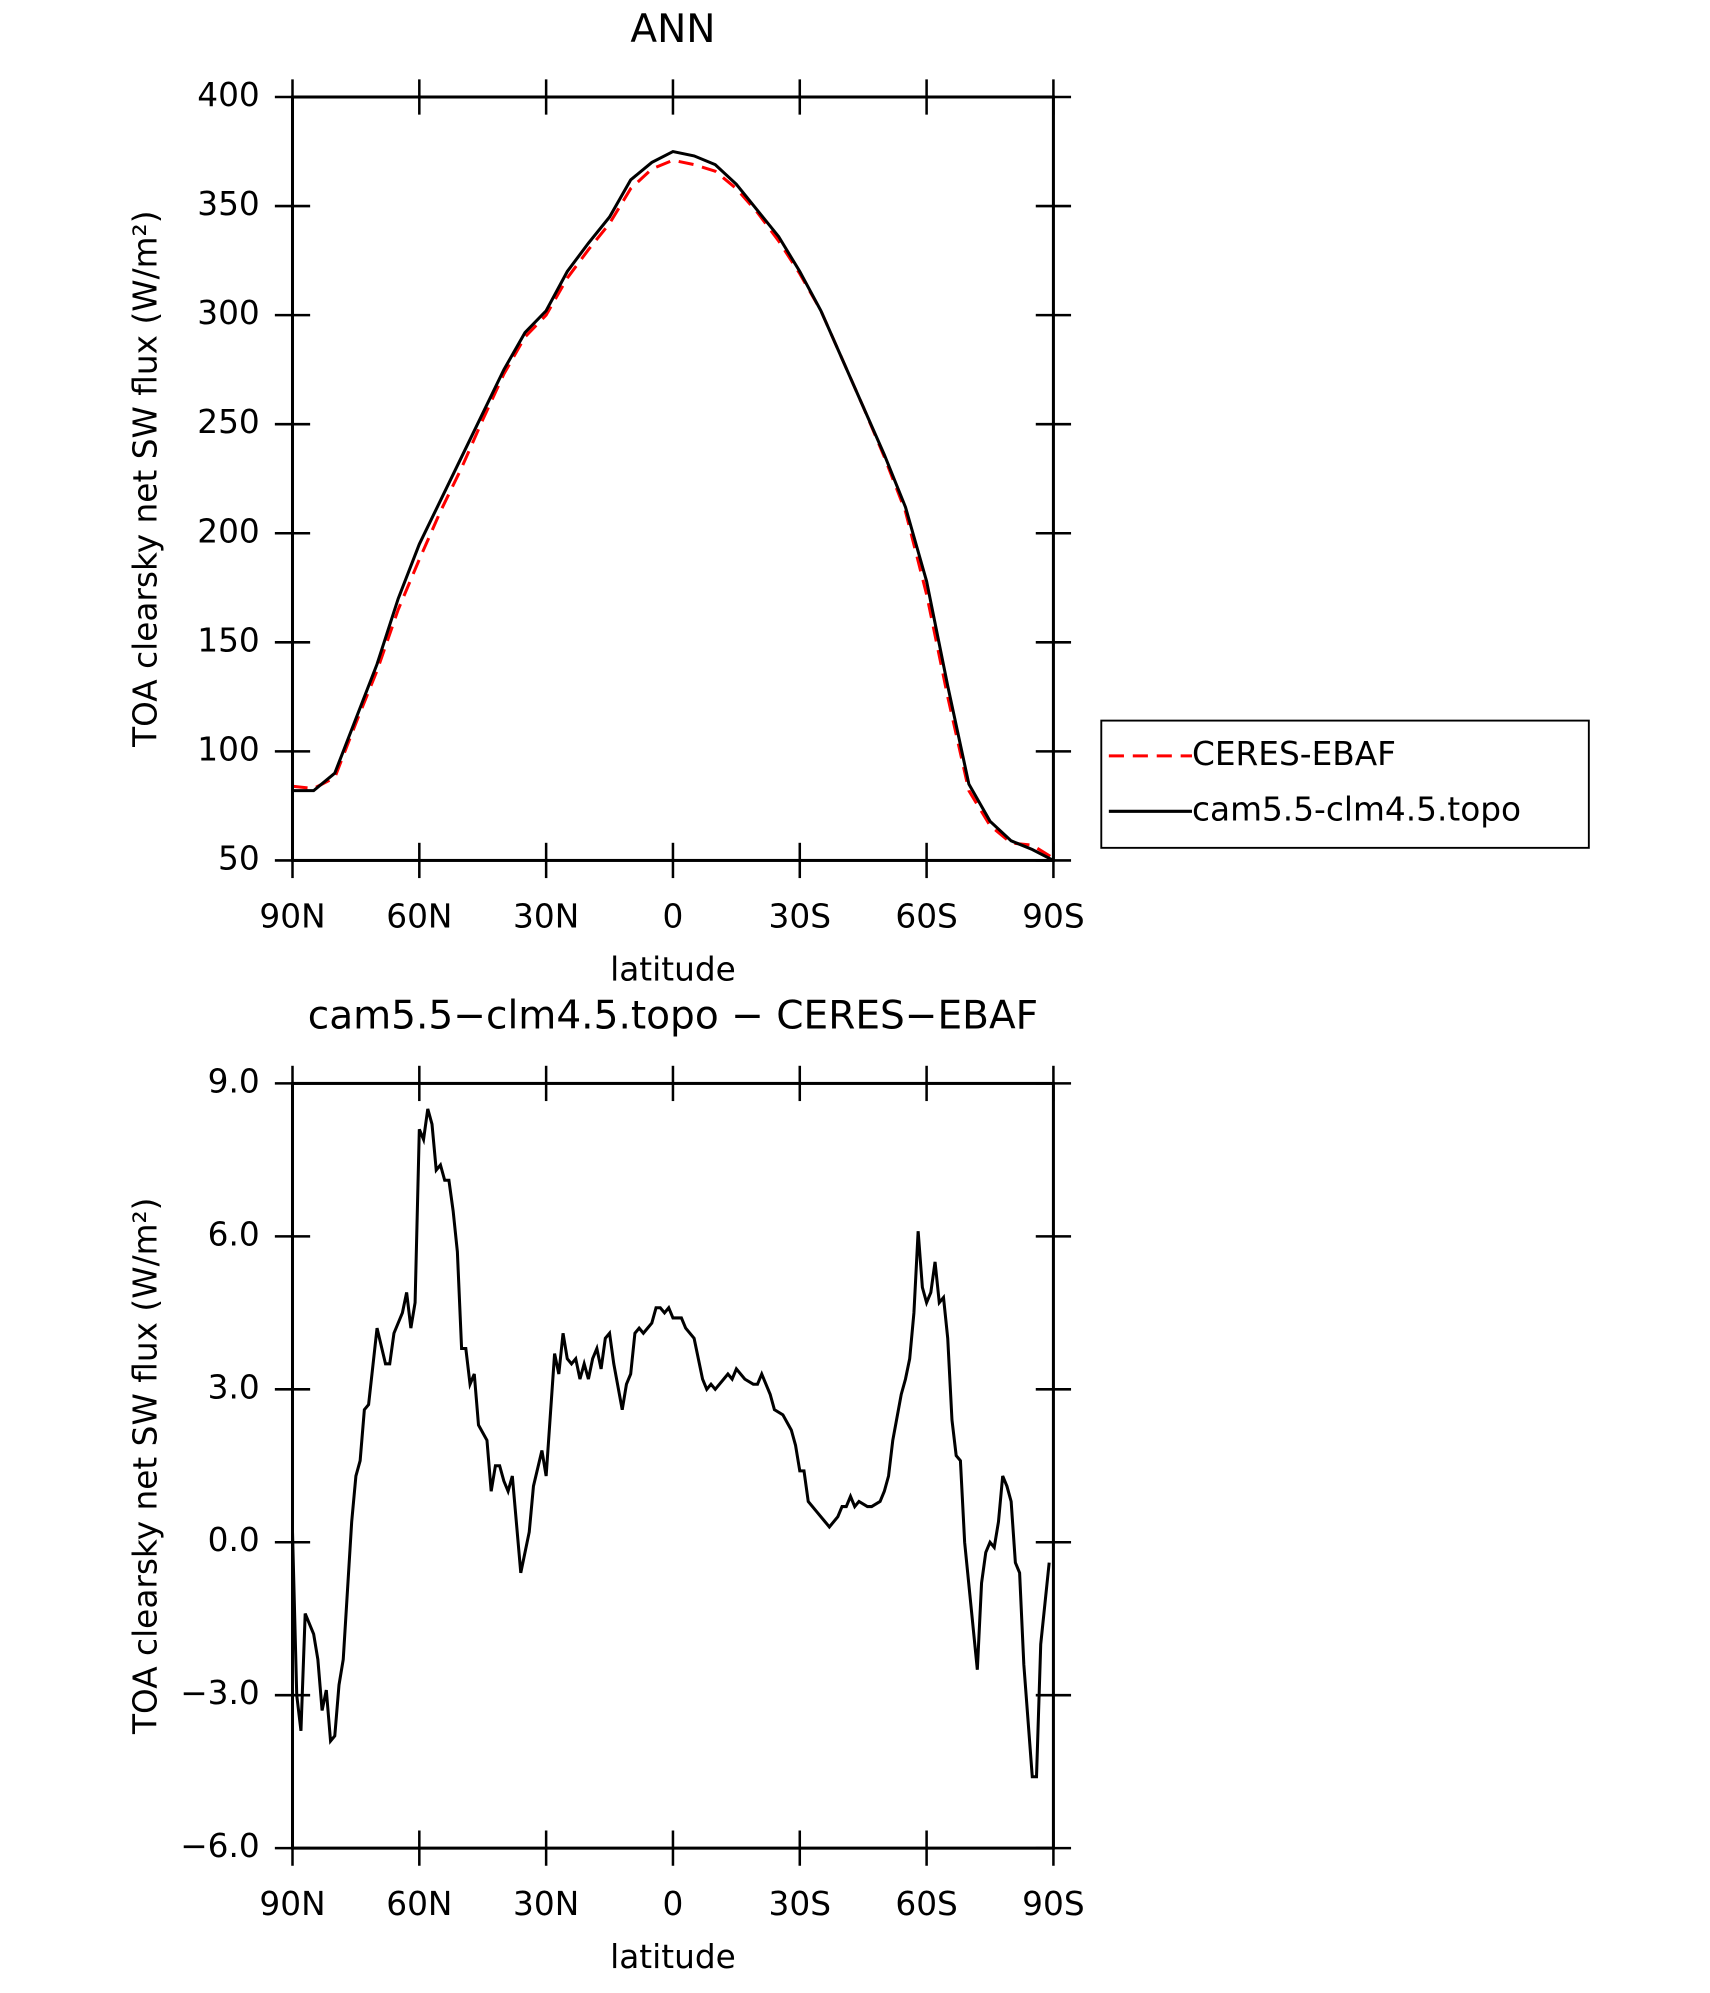 Image resolution: width=1710 pixels, height=1993 pixels. Describe the element at coordinates (234, 1540) in the screenshot. I see `y-tick-label: 0.0` at that location.